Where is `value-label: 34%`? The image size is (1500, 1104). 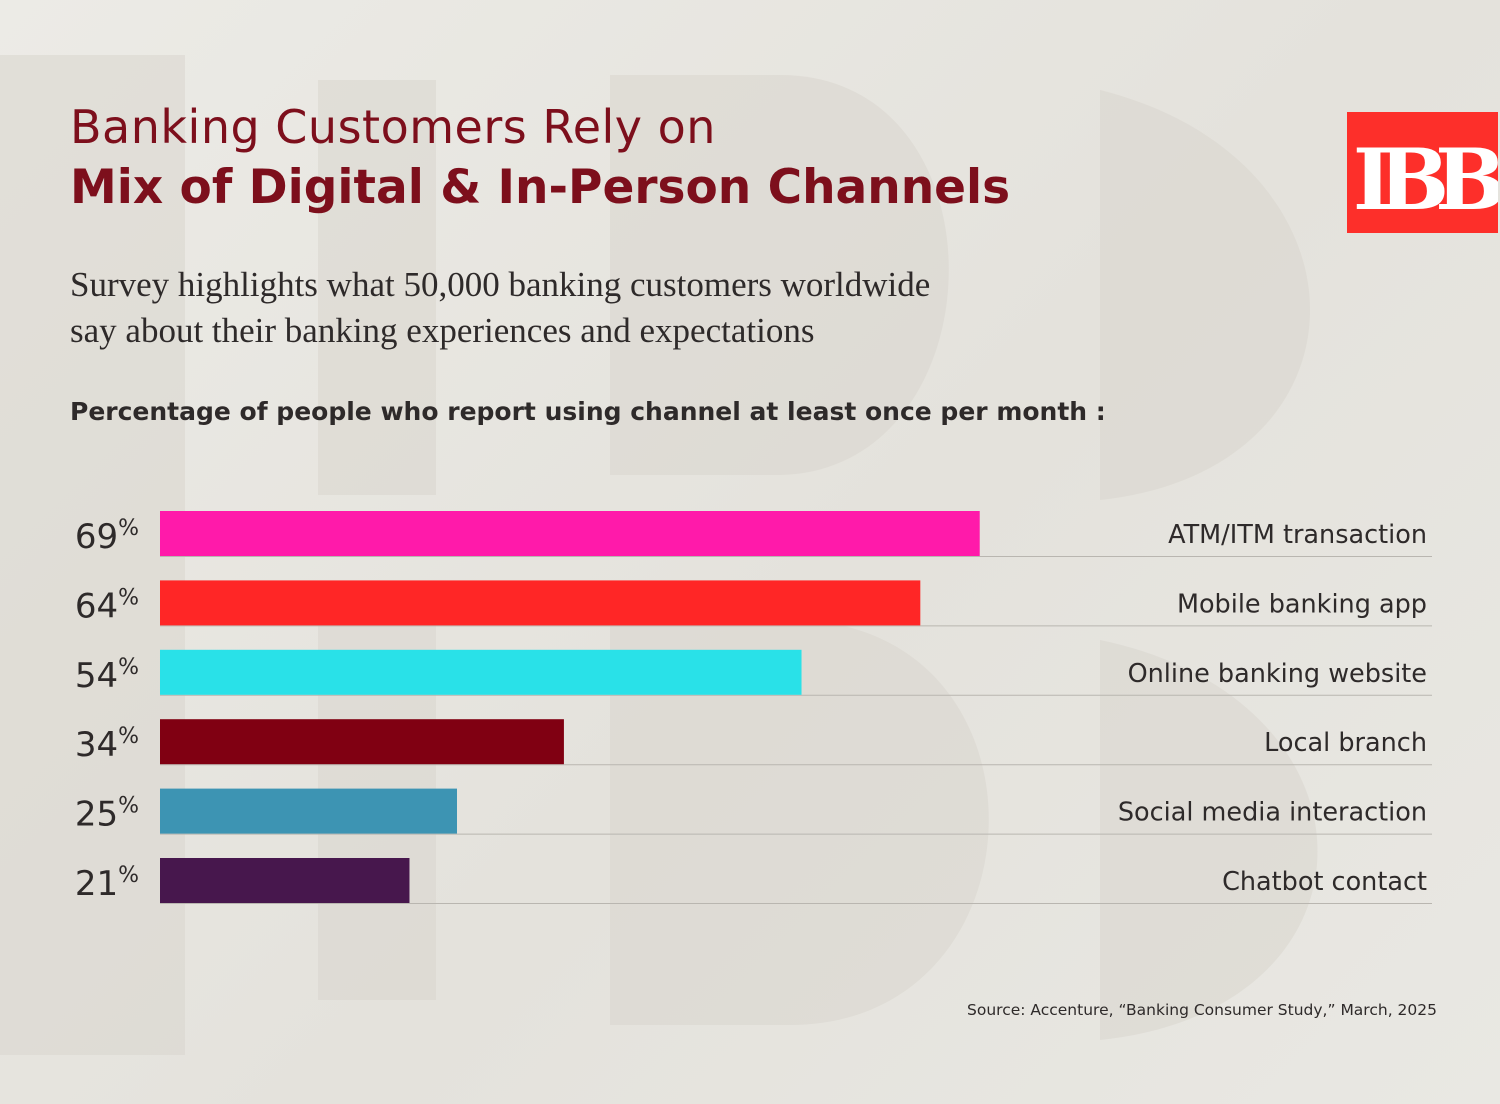
value-label: 34% is located at coordinates (107, 744).